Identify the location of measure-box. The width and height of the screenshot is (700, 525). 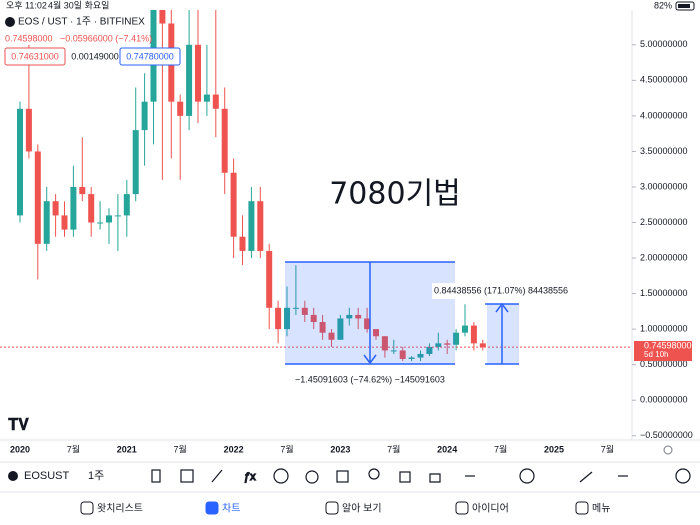
(503, 334).